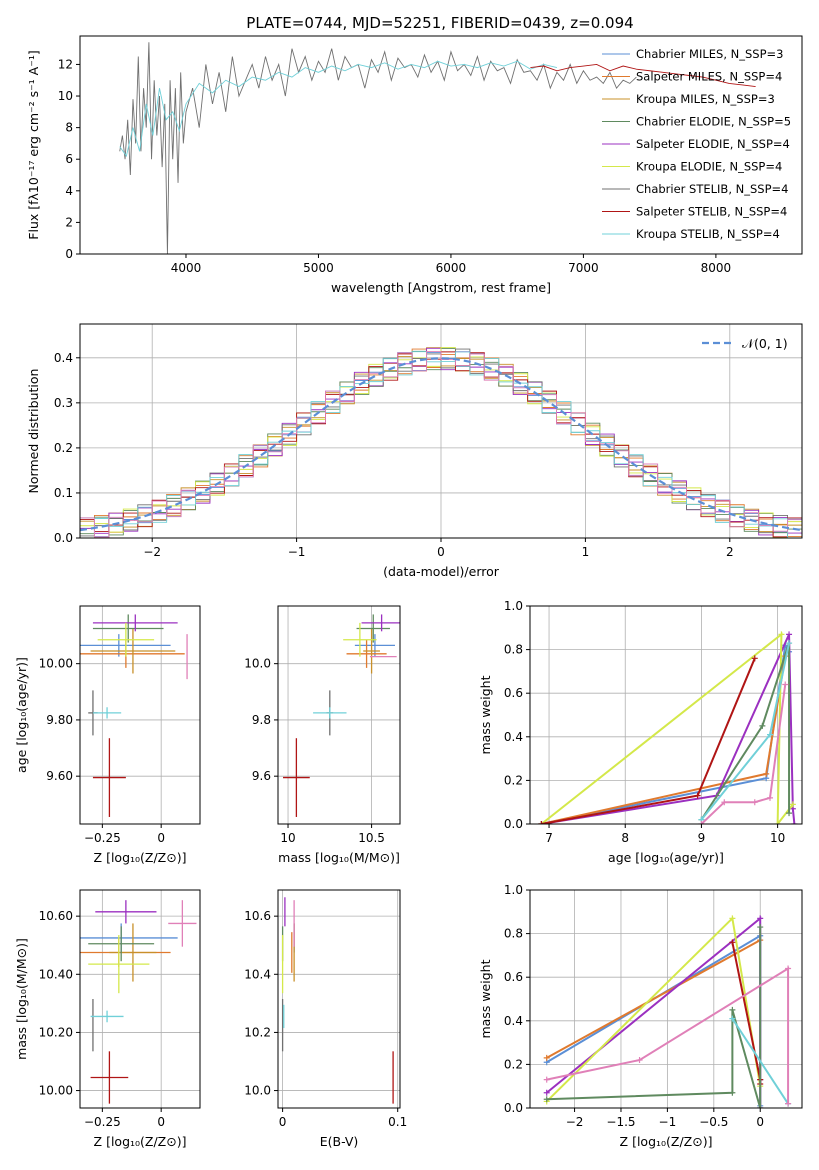 Image resolution: width=819 pixels, height=1170 pixels. I want to click on y-axis-label: mass [log₁₀(M/M⊙)], so click(21, 999).